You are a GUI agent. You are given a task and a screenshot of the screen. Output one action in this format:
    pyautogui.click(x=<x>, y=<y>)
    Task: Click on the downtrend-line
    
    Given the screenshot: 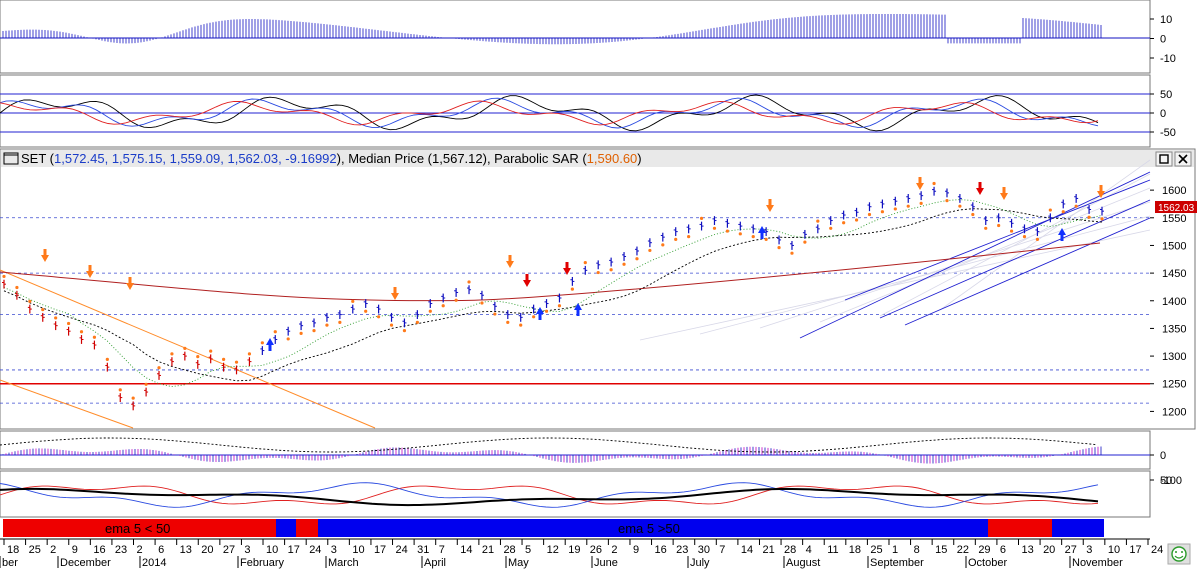 What is the action you would take?
    pyautogui.click(x=188, y=349)
    